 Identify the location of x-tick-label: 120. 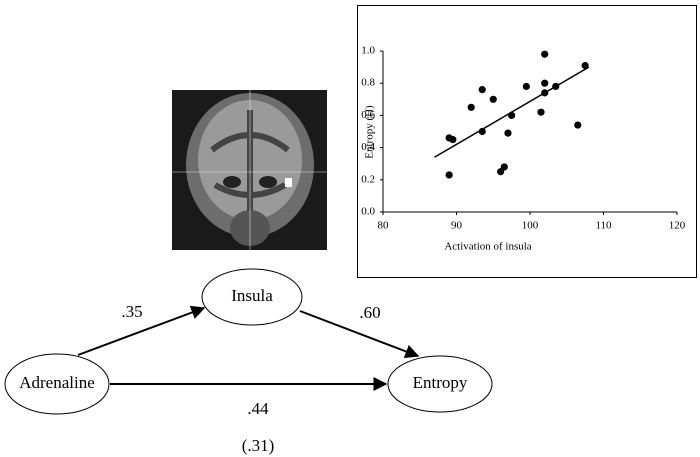
(677, 226).